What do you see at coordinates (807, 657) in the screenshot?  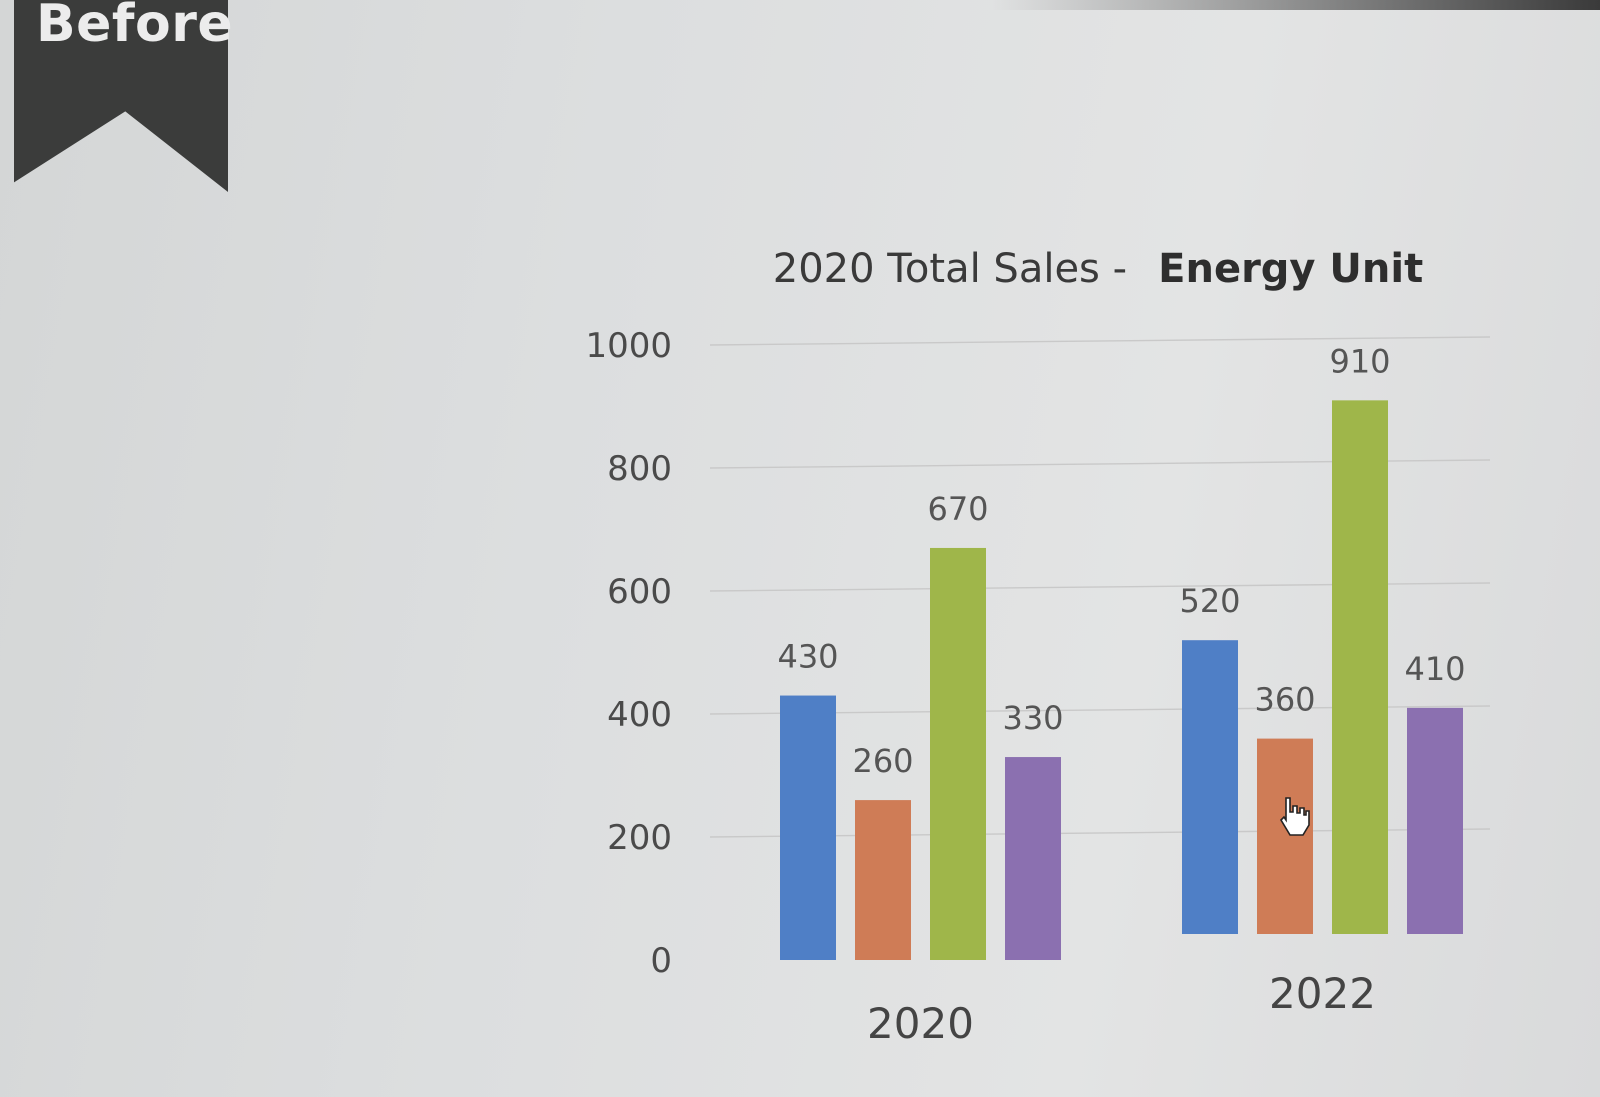 I see `data-label: 430` at bounding box center [807, 657].